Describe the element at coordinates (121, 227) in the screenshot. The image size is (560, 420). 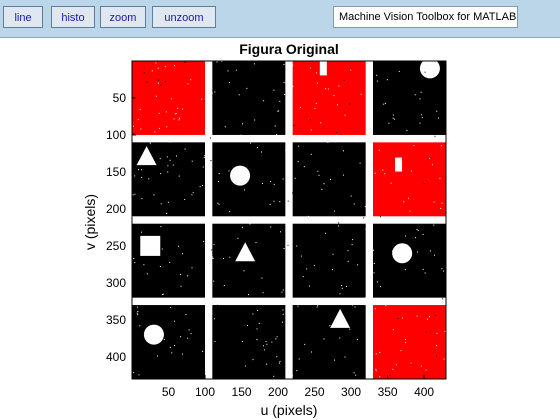
I see `y-axis-ticks: 50 100 150 200 250 300 350 400` at that location.